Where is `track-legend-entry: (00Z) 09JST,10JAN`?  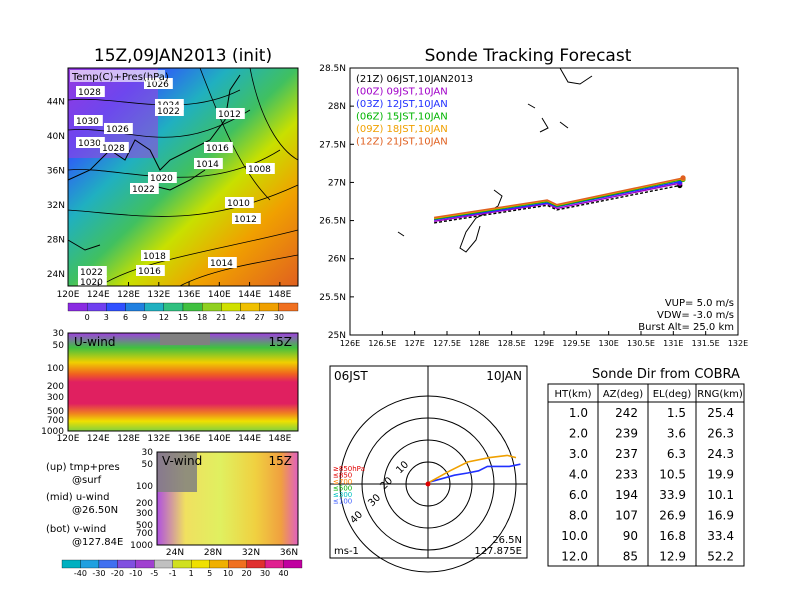 track-legend-entry: (00Z) 09JST,10JAN is located at coordinates (402, 92).